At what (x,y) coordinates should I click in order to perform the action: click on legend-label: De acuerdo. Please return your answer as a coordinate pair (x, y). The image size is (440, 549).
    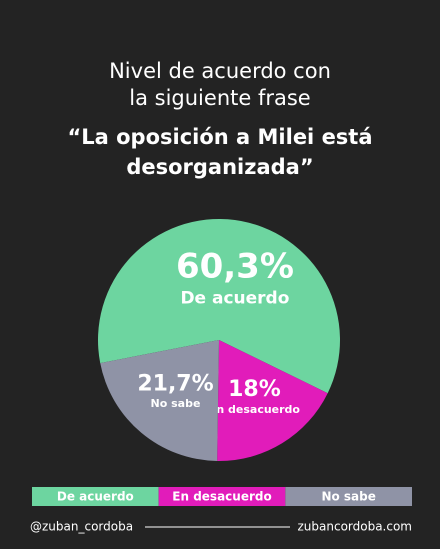
    Looking at the image, I should click on (95, 497).